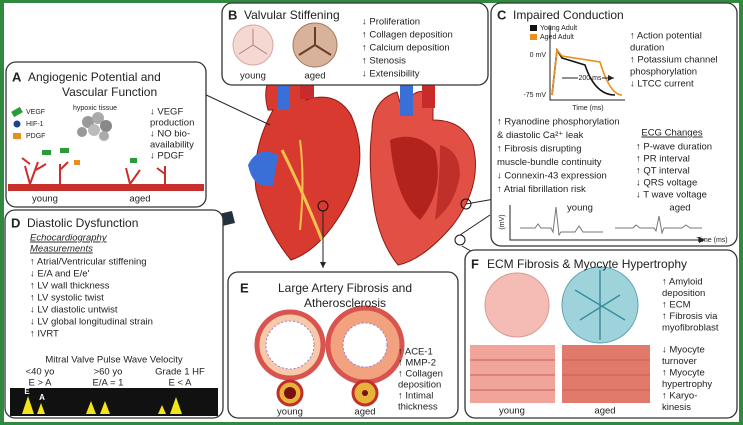 Image resolution: width=743 pixels, height=425 pixels. Describe the element at coordinates (415, 352) in the screenshot. I see `label: ↑ ACE-1` at that location.